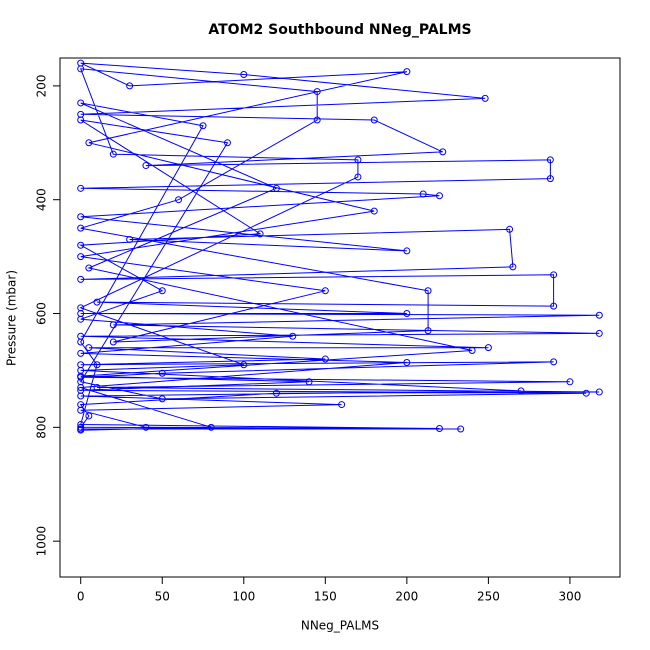 The width and height of the screenshot is (650, 650). I want to click on x-tick-label: 200, so click(406, 597).